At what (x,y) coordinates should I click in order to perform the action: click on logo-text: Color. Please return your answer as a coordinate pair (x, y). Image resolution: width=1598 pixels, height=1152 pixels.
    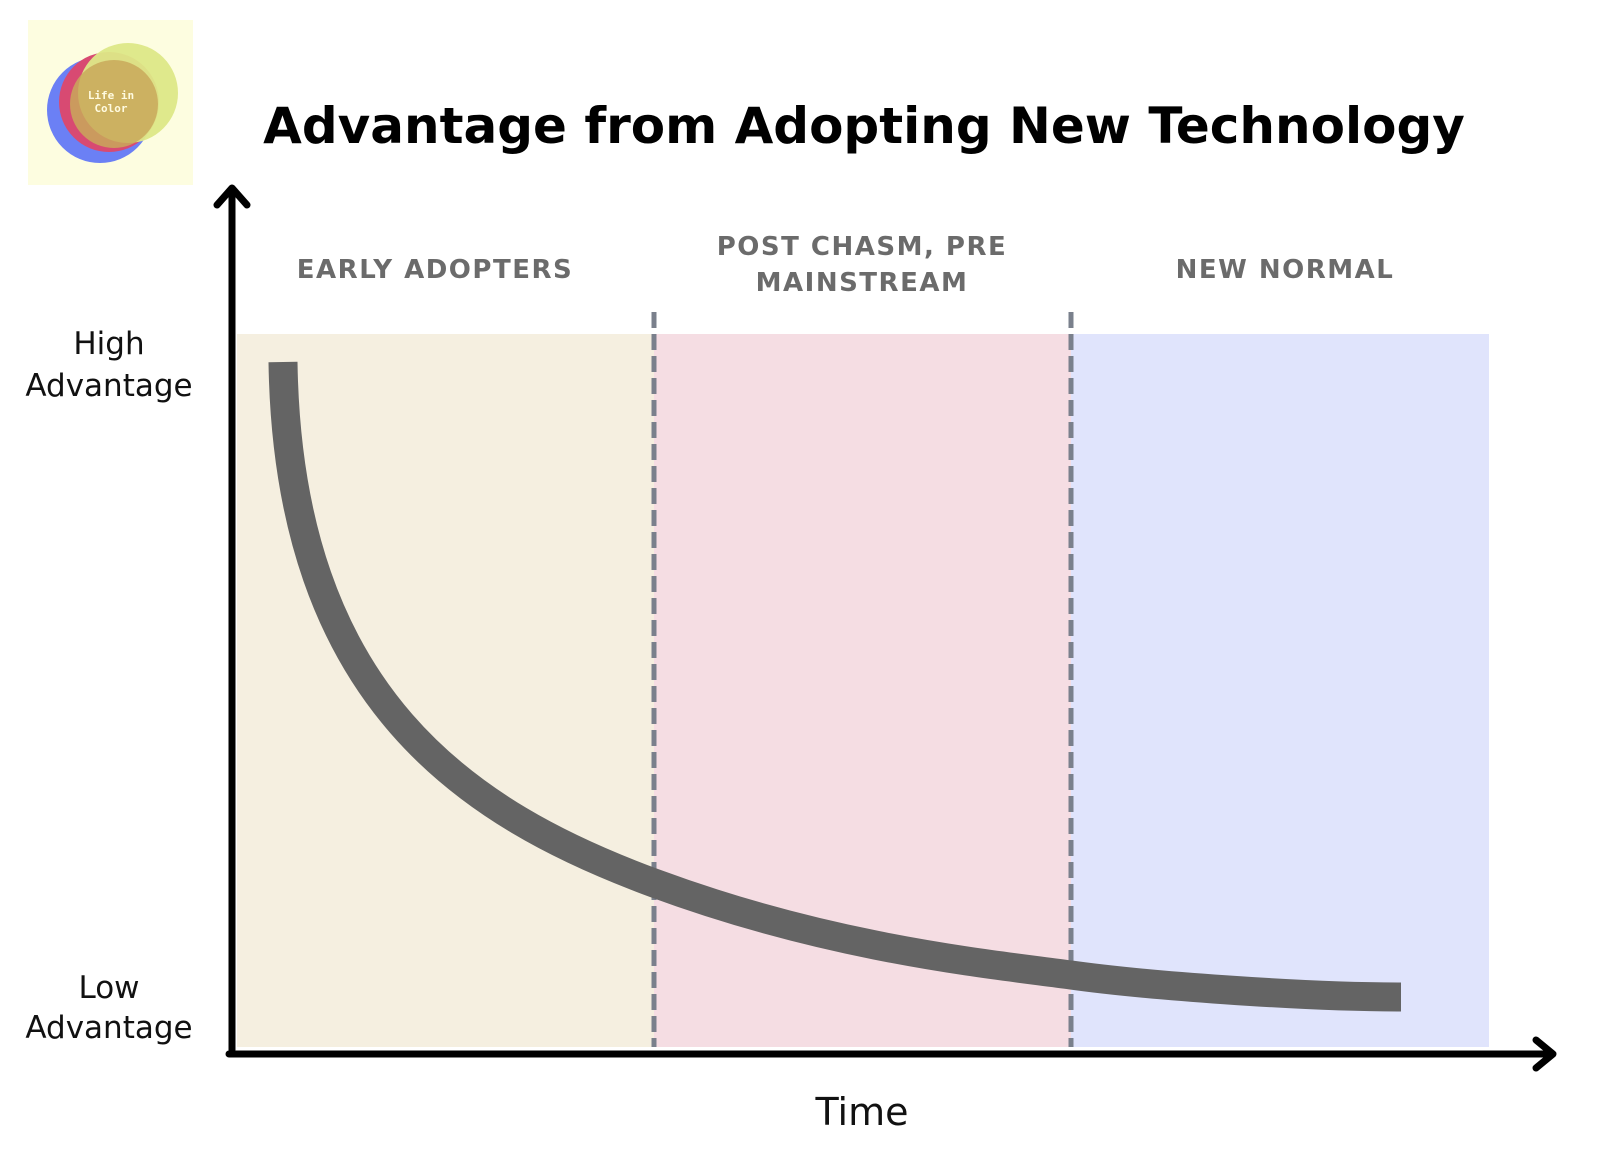
    Looking at the image, I should click on (110, 108).